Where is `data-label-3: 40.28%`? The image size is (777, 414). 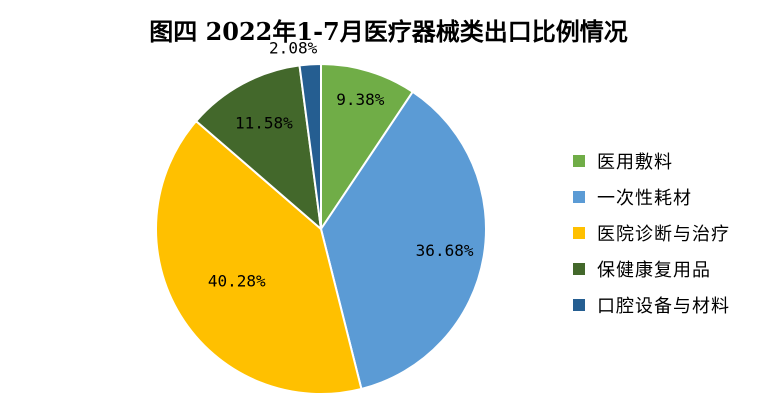 data-label-3: 40.28% is located at coordinates (237, 280).